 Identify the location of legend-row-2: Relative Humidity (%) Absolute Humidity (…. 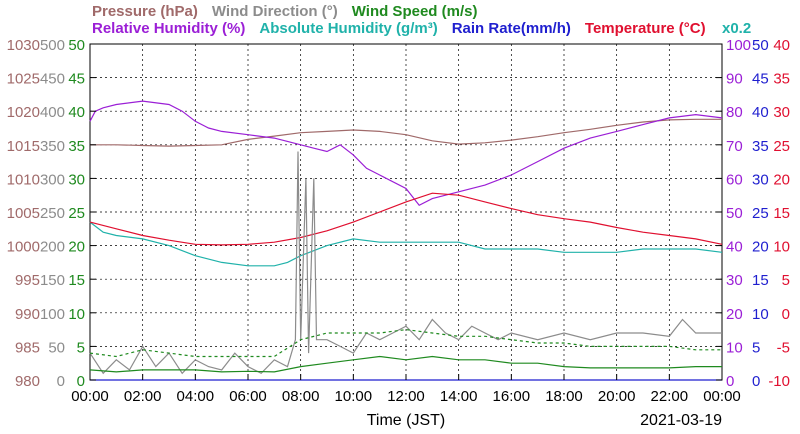
(399, 28).